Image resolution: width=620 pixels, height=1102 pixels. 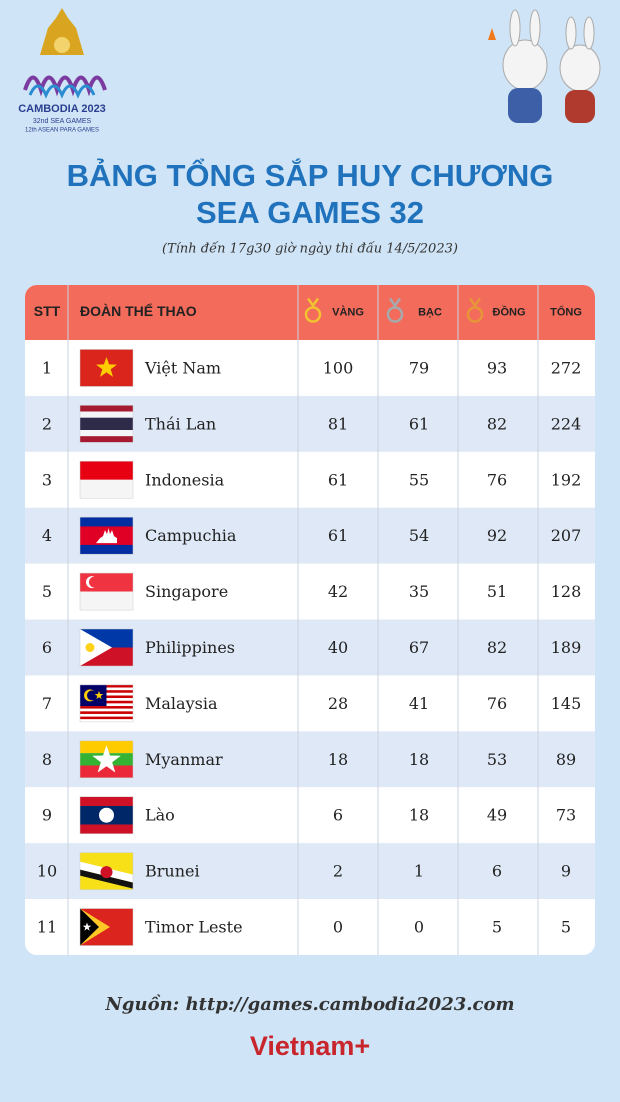 I want to click on table-cell: 40, so click(x=338, y=647).